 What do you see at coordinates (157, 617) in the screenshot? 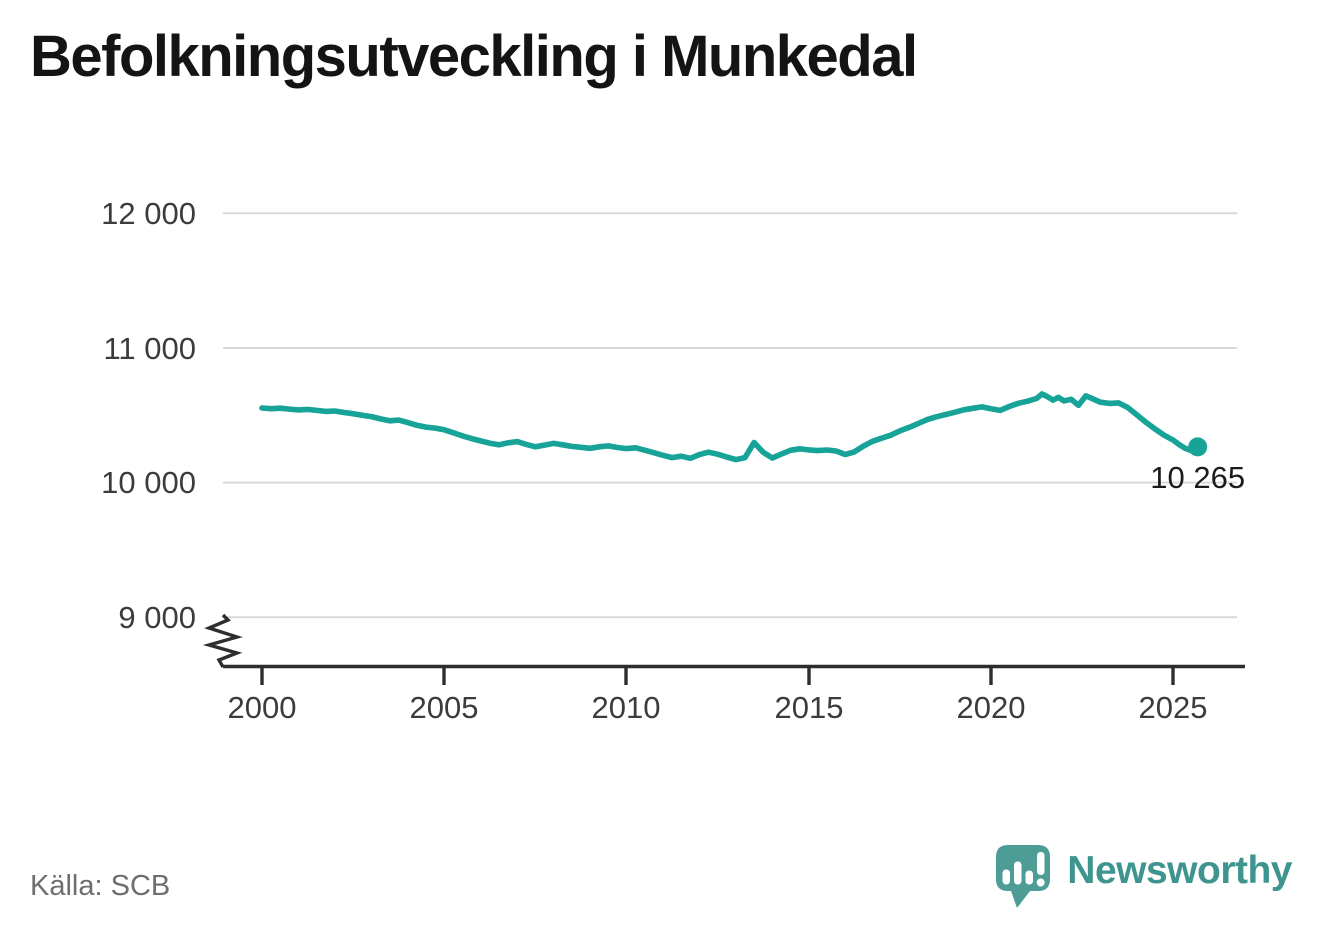
I see `y-tick-label: 9 000` at bounding box center [157, 617].